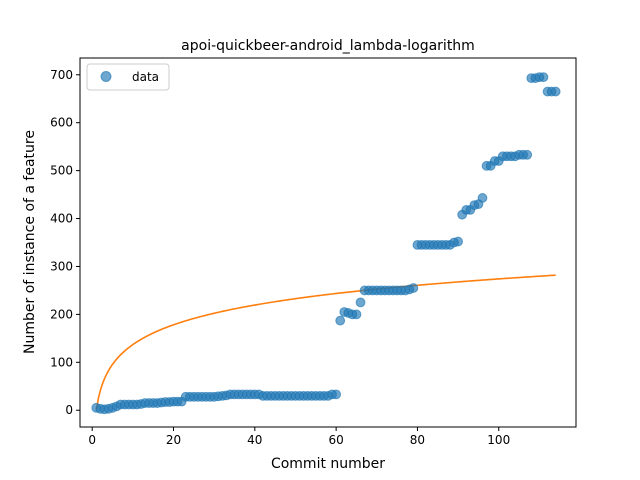 This screenshot has width=640, height=480. Describe the element at coordinates (61, 362) in the screenshot. I see `y-tick-label: 100` at that location.